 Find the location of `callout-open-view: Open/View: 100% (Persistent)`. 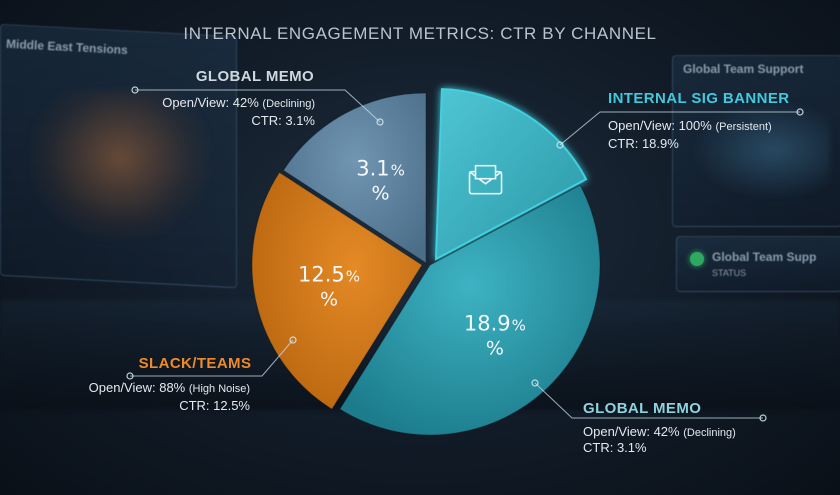

callout-open-view: Open/View: 100% (Persistent) is located at coordinates (690, 125).